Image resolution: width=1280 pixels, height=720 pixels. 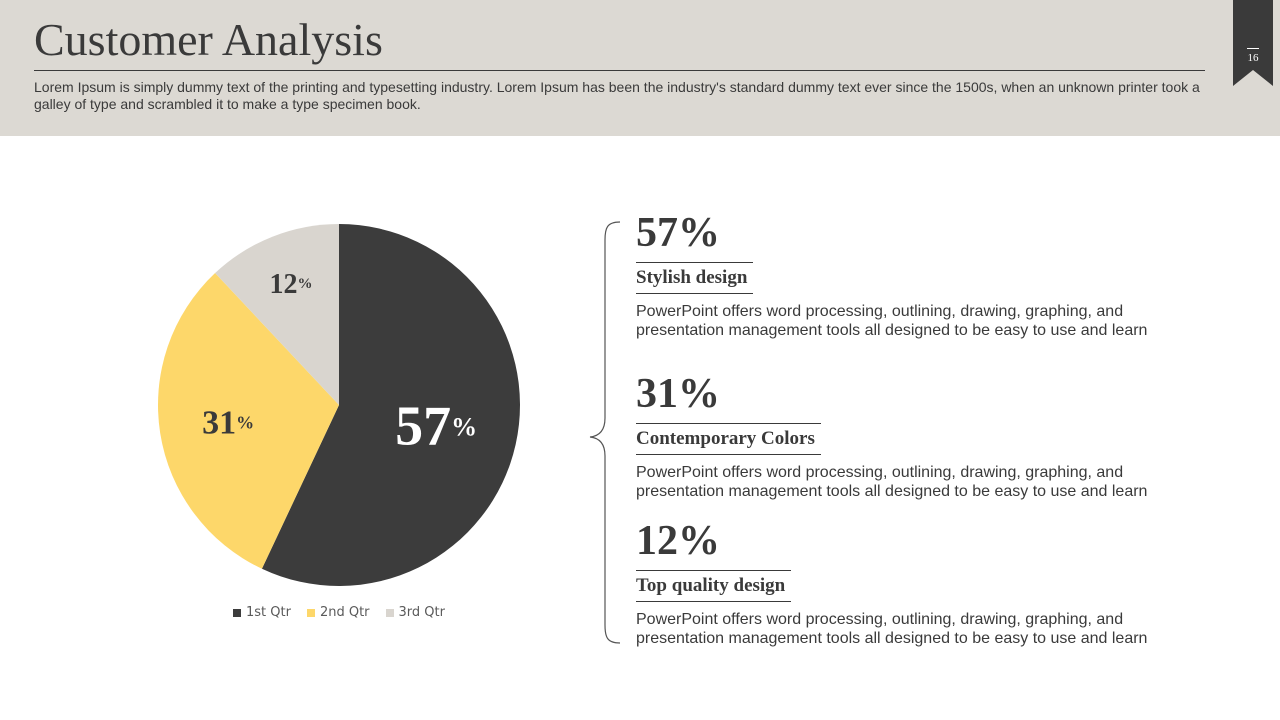 I want to click on legend-item-1st-qtr: 1st Qtr, so click(x=262, y=612).